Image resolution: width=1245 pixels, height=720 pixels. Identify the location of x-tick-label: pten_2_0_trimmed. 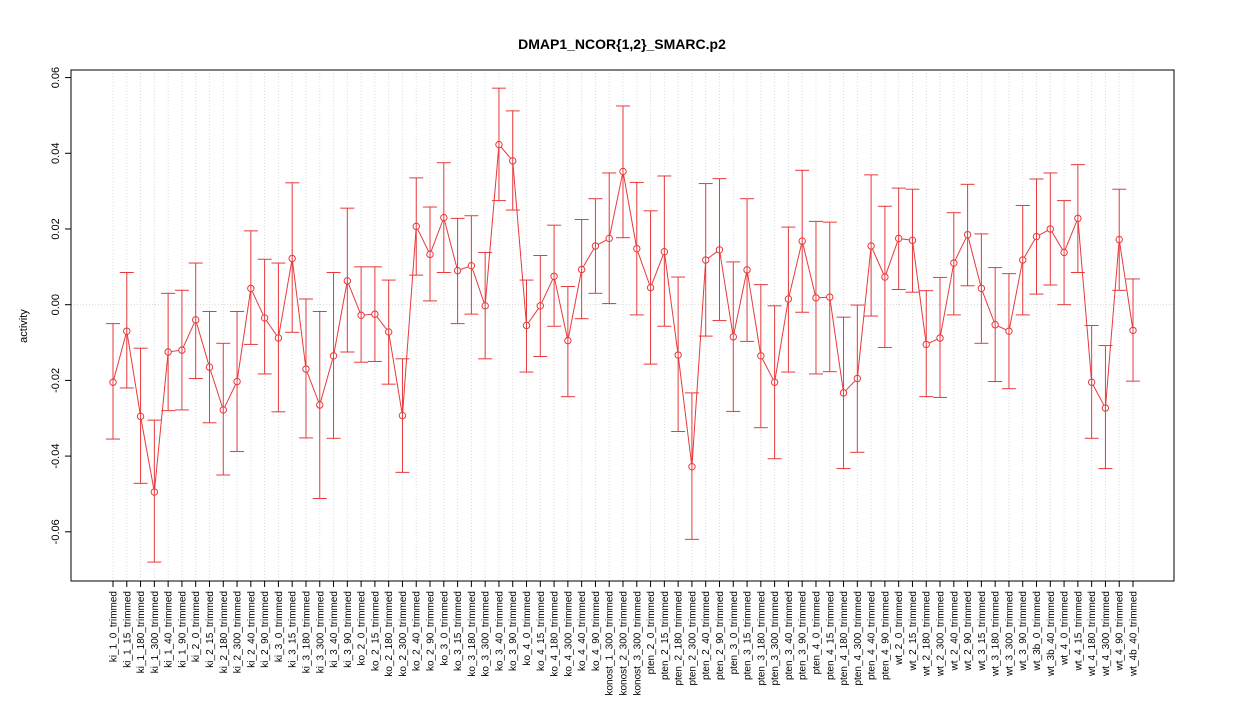
(651, 632).